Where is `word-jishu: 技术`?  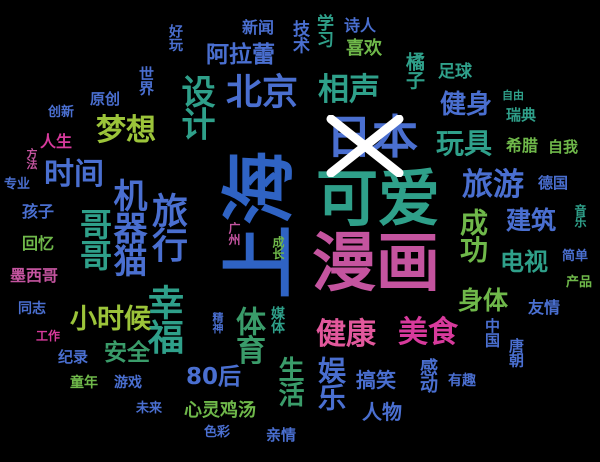 word-jishu: 技术 is located at coordinates (299, 36).